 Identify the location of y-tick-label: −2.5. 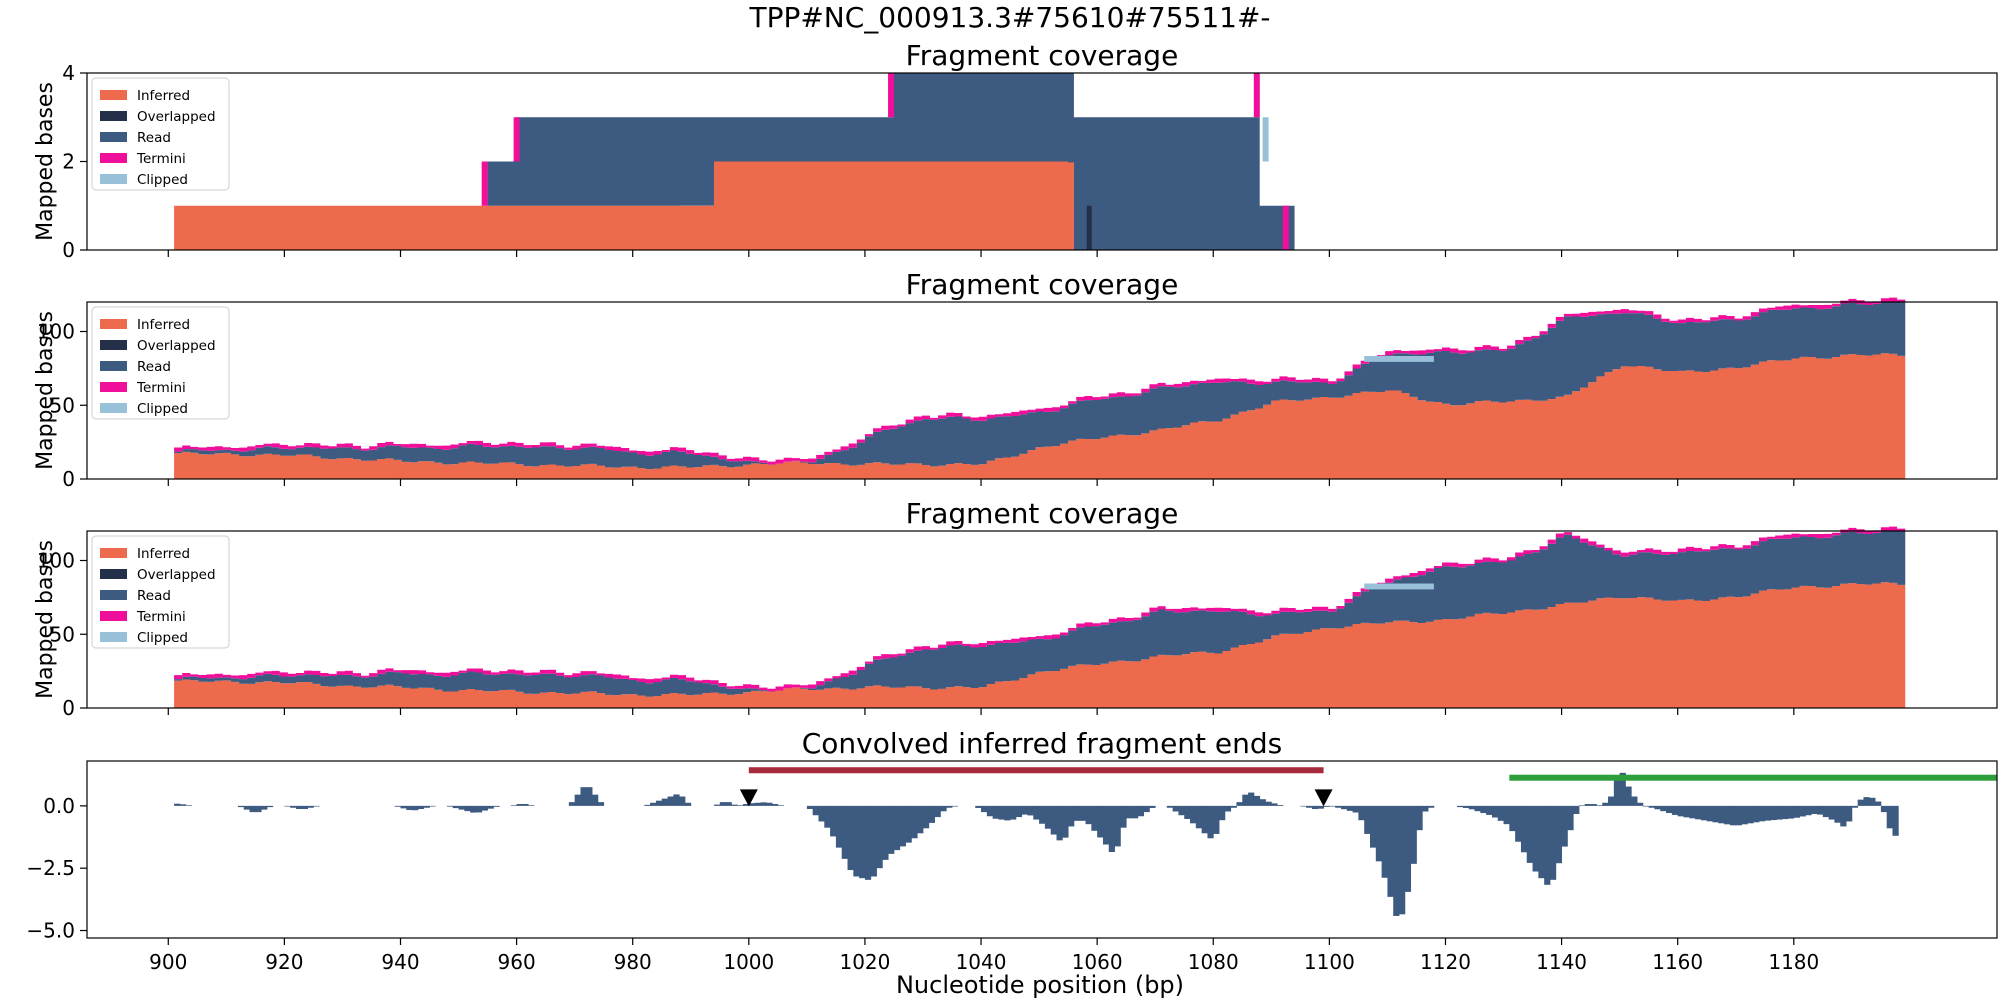
(50, 868).